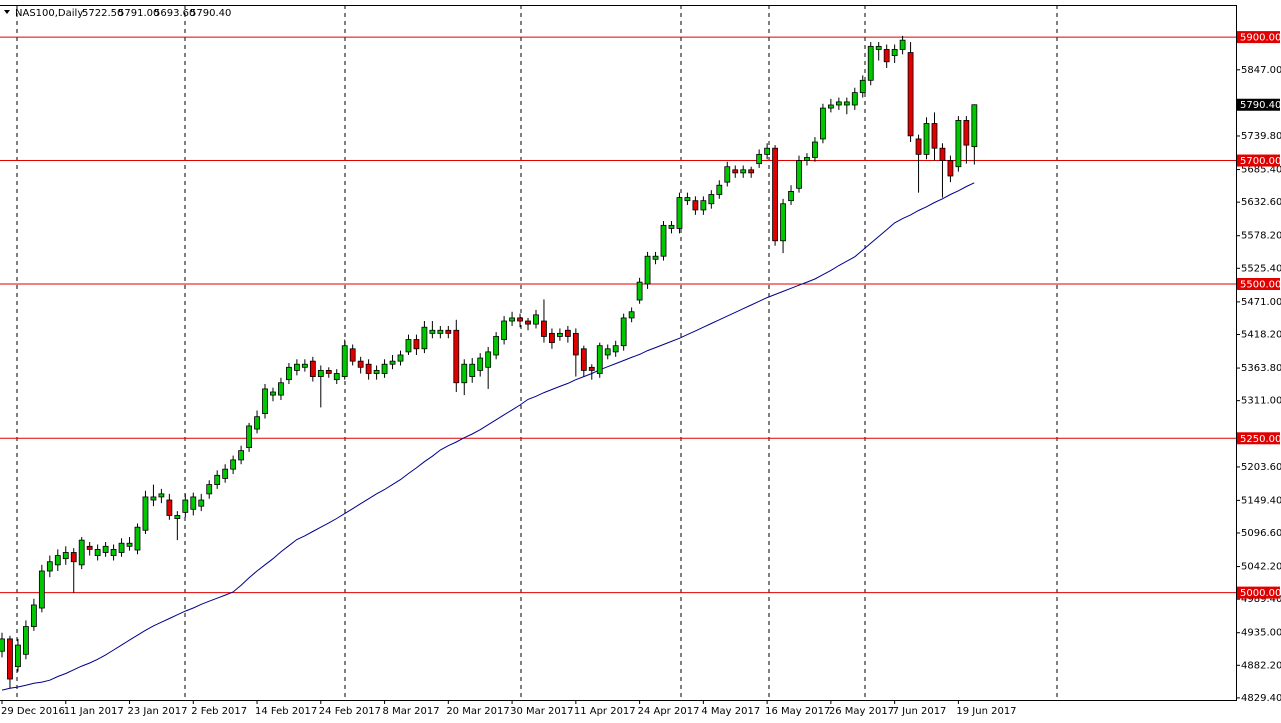  Describe the element at coordinates (174, 13) in the screenshot. I see `header-low: 5693.60` at that location.